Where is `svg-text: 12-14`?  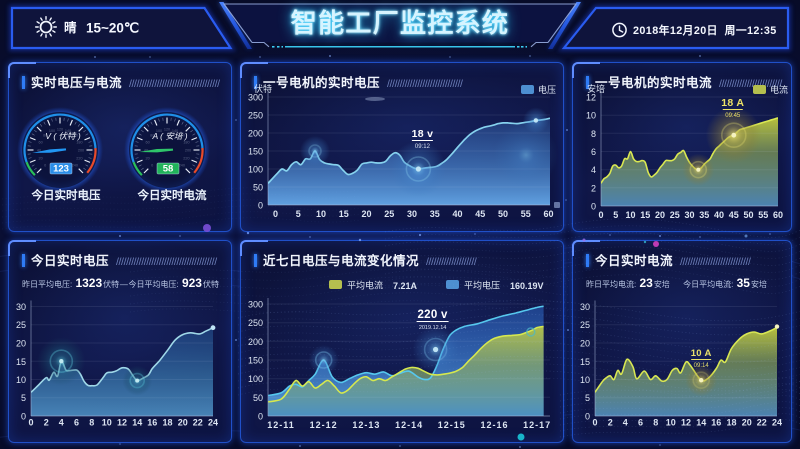 svg-text: 12-14 is located at coordinates (409, 425).